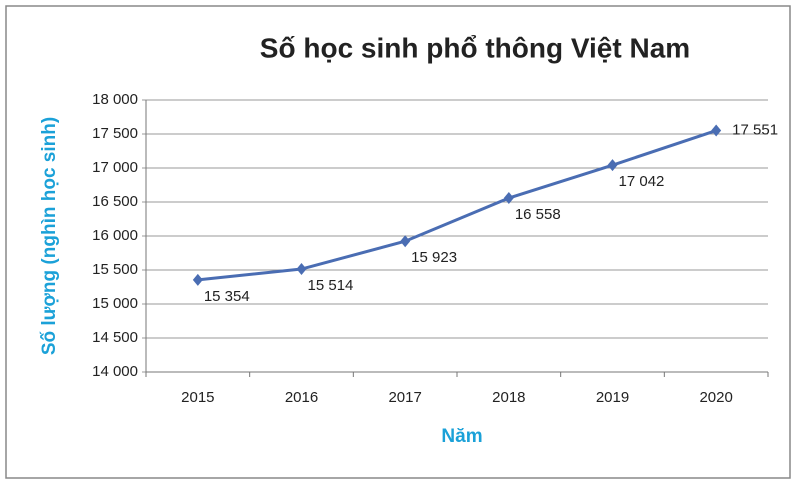 This screenshot has height=484, width=797. What do you see at coordinates (508, 397) in the screenshot?
I see `x-tick-label: 2018` at bounding box center [508, 397].